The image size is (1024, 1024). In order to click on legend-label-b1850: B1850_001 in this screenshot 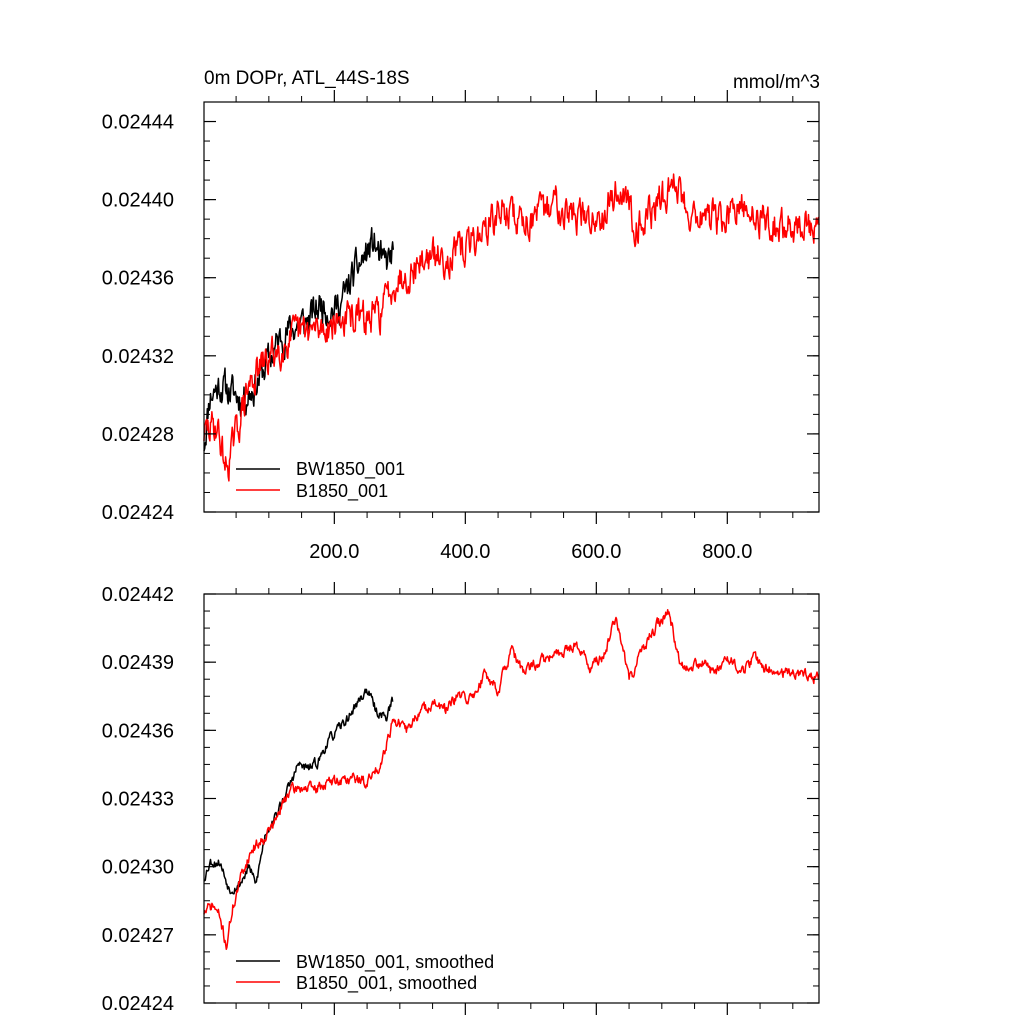, I will do `click(342, 491)`.